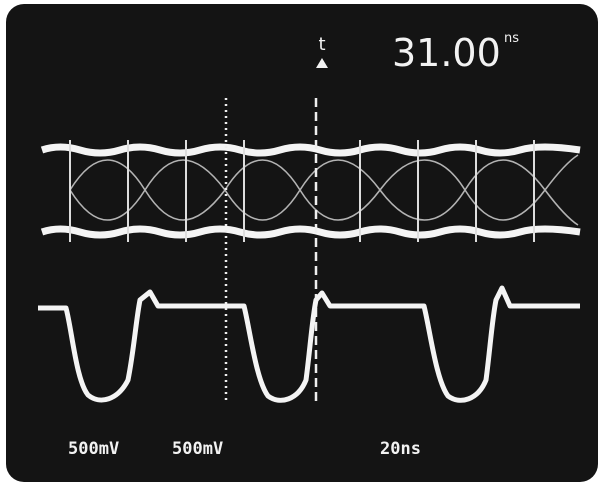 The image size is (603, 489). I want to click on eye-traces, so click(324, 190).